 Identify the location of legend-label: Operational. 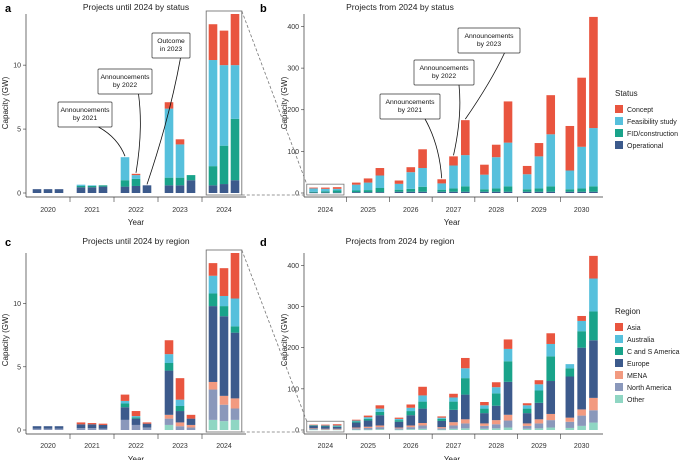
(645, 146).